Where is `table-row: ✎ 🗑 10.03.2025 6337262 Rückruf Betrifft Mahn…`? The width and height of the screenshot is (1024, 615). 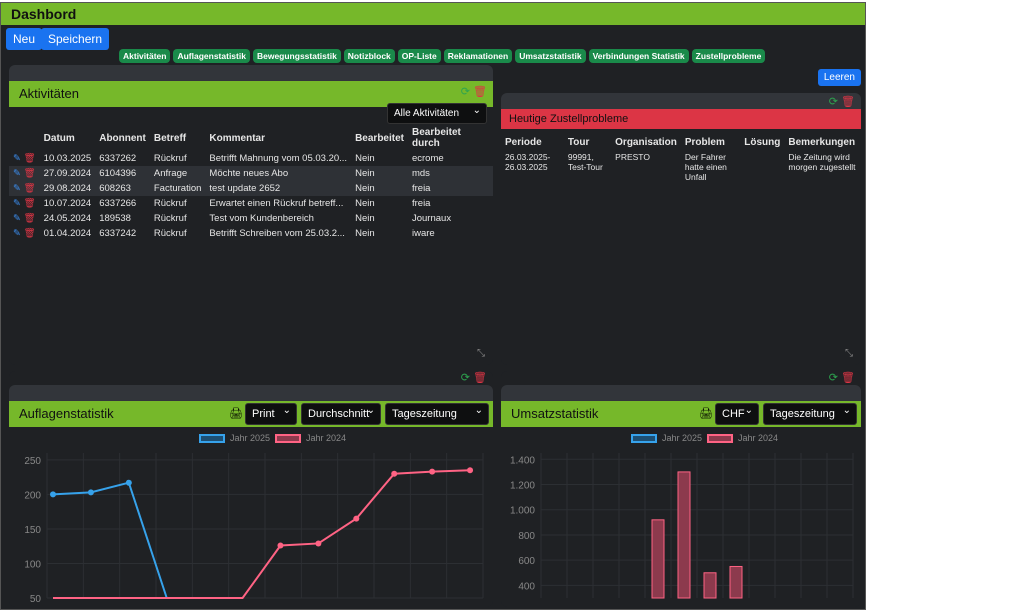 table-row: ✎ 🗑 10.03.2025 6337262 Rückruf Betrifft Mahn… is located at coordinates (251, 158).